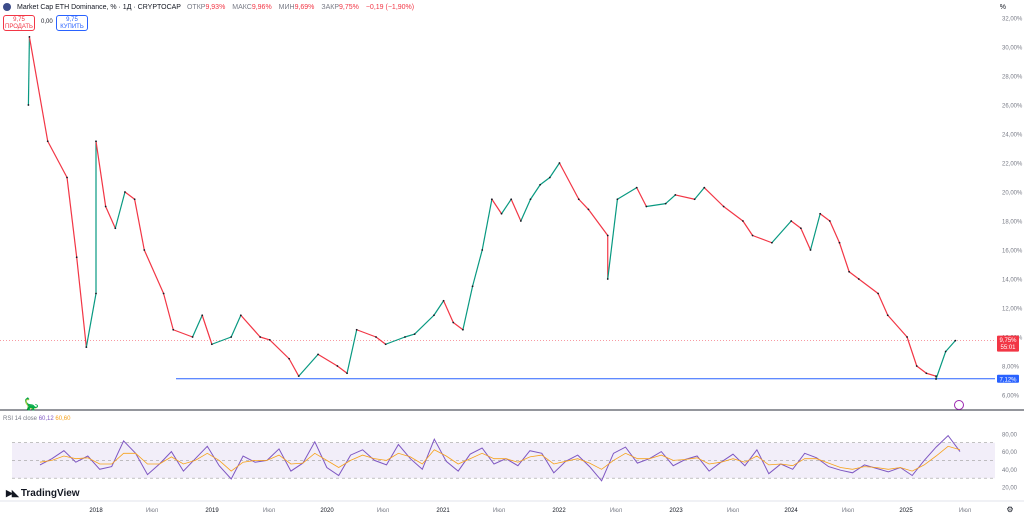 The width and height of the screenshot is (1024, 515). Describe the element at coordinates (1012, 194) in the screenshot. I see `y-tick-label: 20,00%` at that location.